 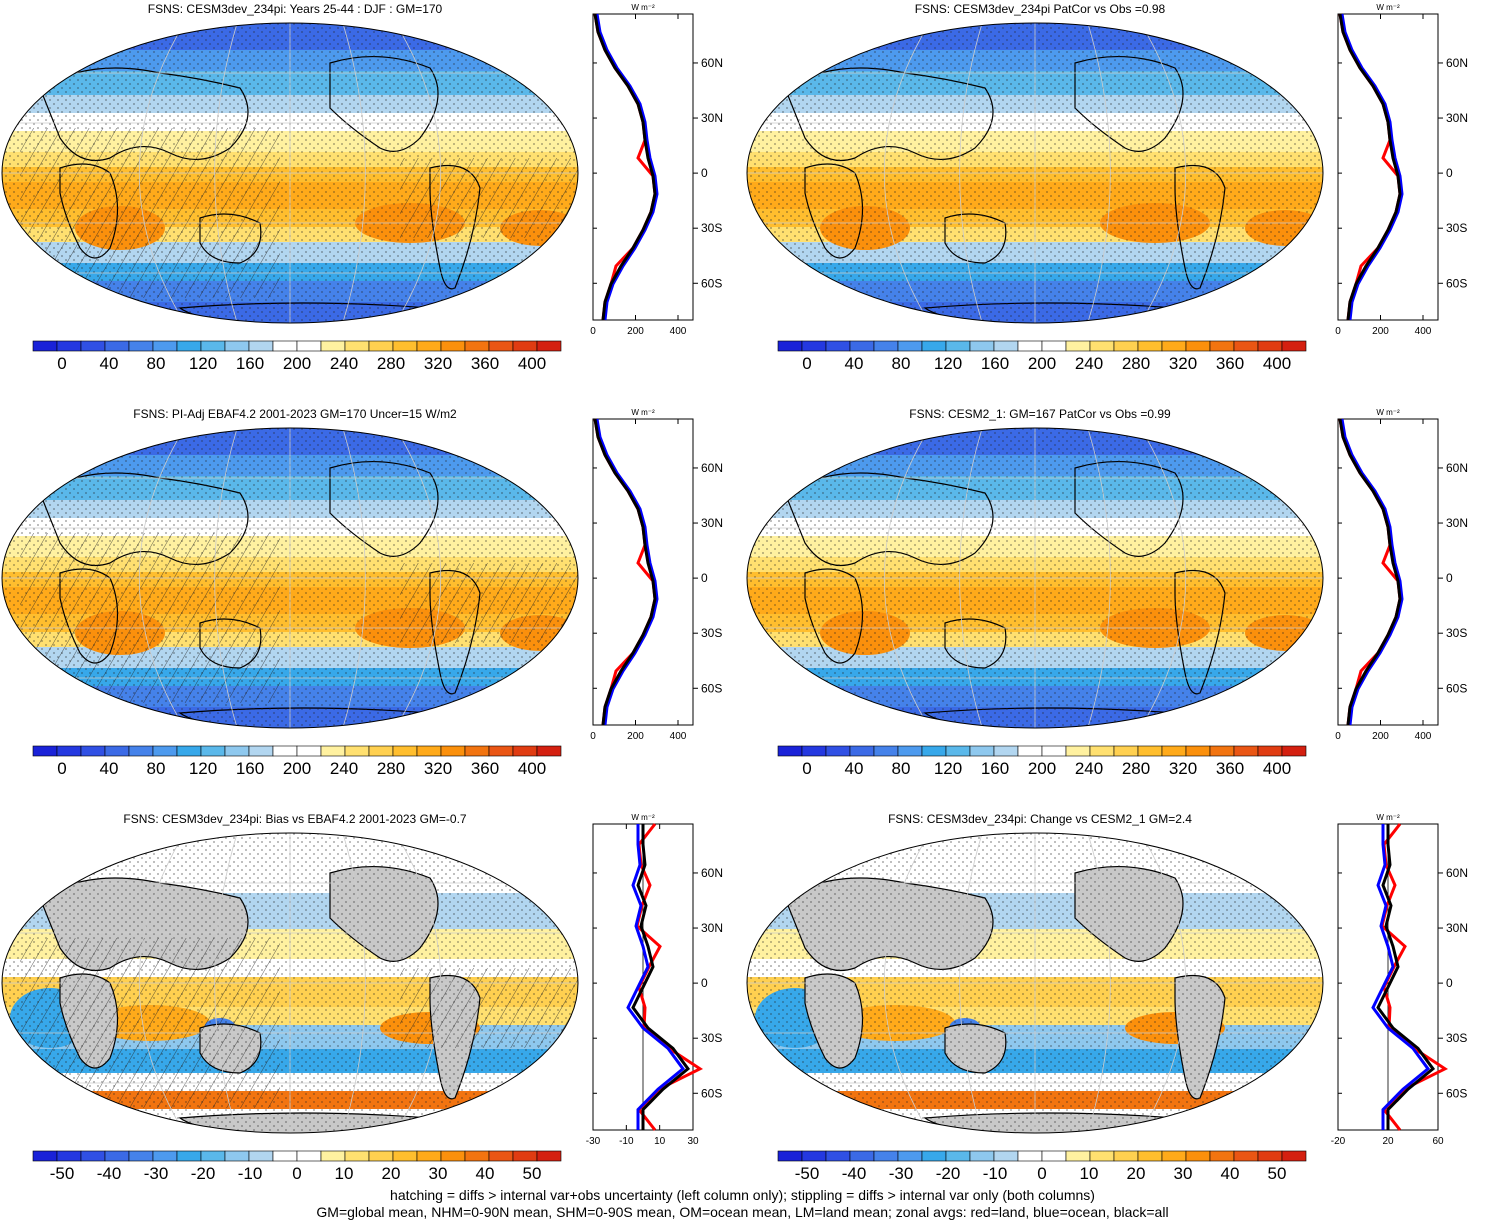 What do you see at coordinates (1183, 363) in the screenshot?
I see `colorbar-tick-label: 320` at bounding box center [1183, 363].